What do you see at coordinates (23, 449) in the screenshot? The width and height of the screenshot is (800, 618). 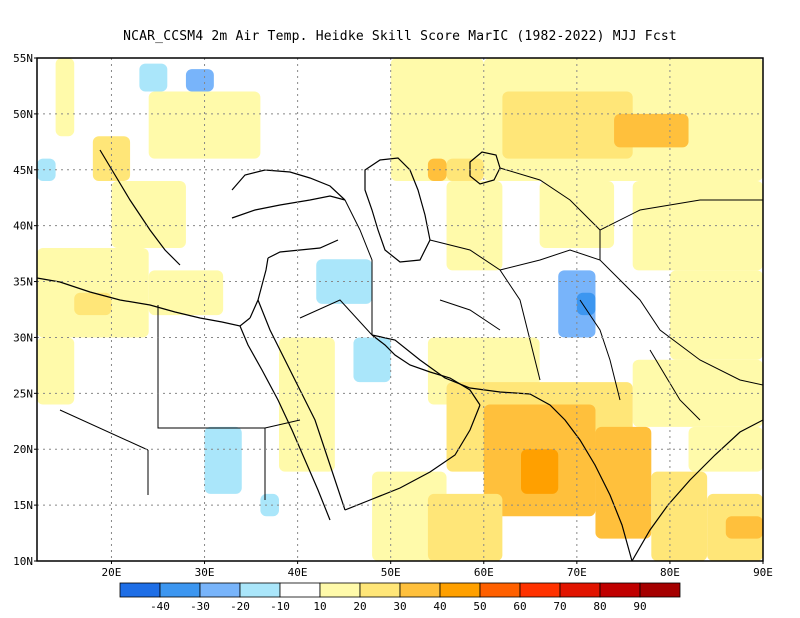 I see `latitude-label: 20N` at bounding box center [23, 449].